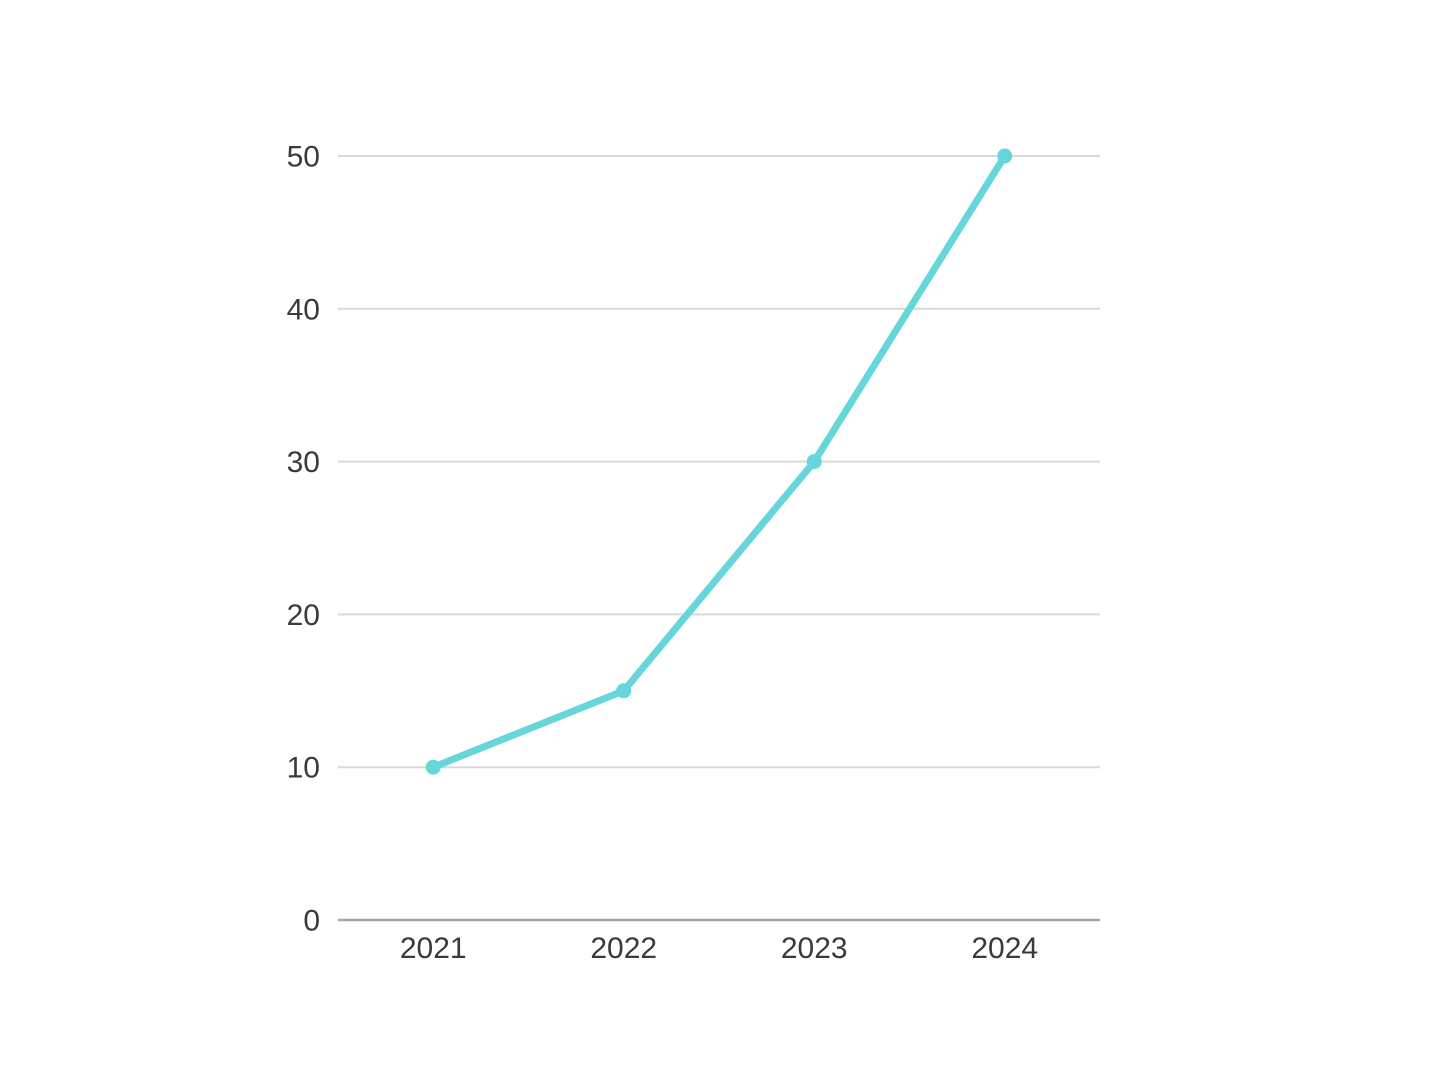 This screenshot has width=1440, height=1080. What do you see at coordinates (303, 309) in the screenshot?
I see `y-tick-label: 40` at bounding box center [303, 309].